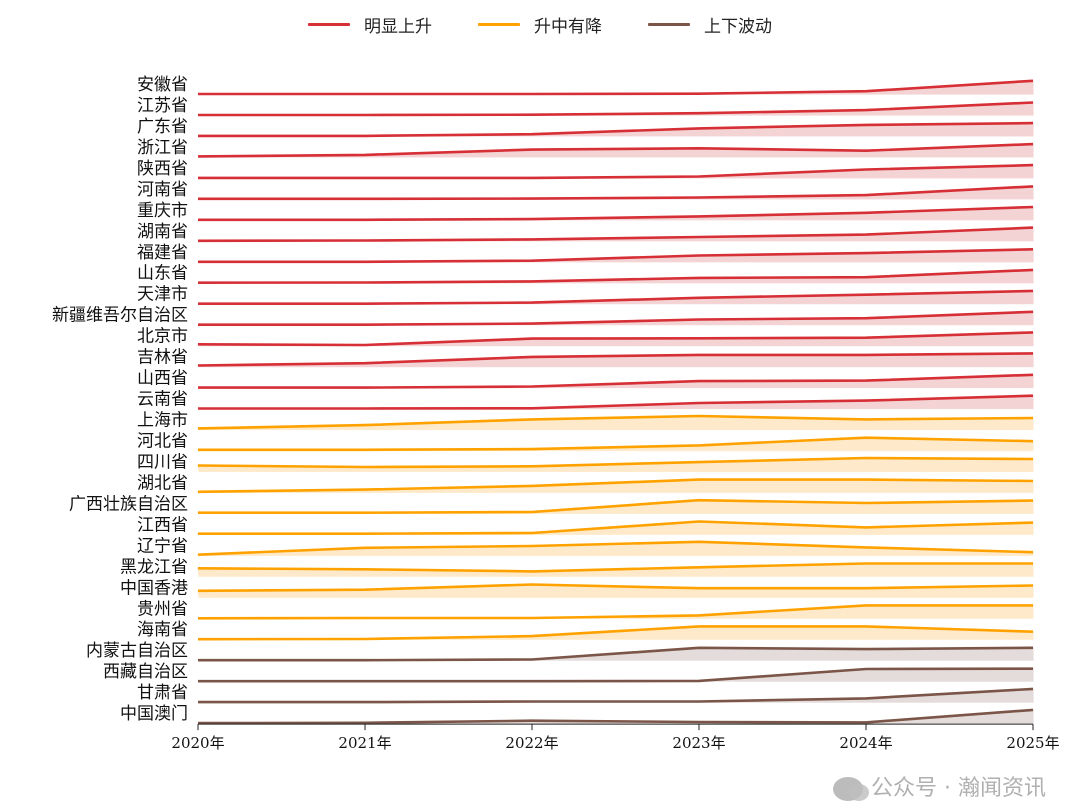 Image resolution: width=1080 pixels, height=804 pixels. I want to click on row-label: 海南省, so click(162, 630).